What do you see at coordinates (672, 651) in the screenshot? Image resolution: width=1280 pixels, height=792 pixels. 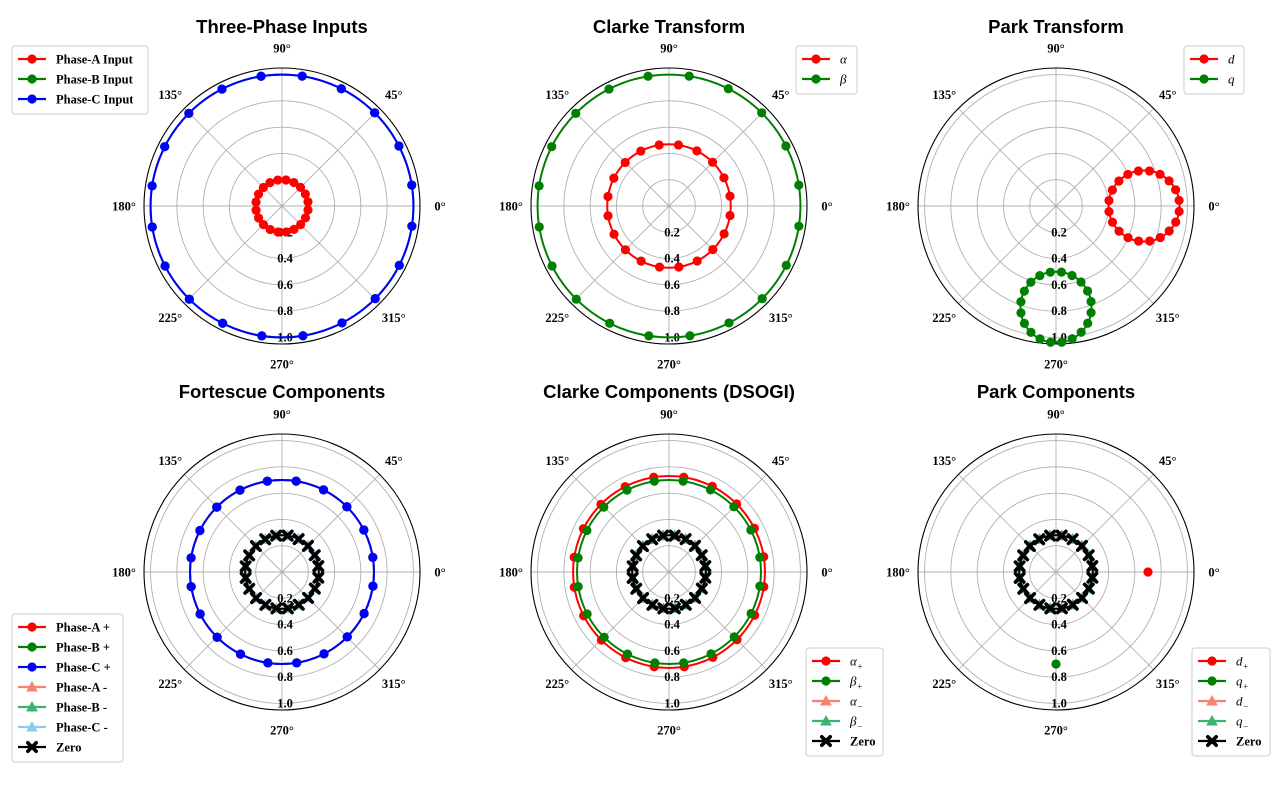 I see `radial-tick-label: 0.6` at bounding box center [672, 651].